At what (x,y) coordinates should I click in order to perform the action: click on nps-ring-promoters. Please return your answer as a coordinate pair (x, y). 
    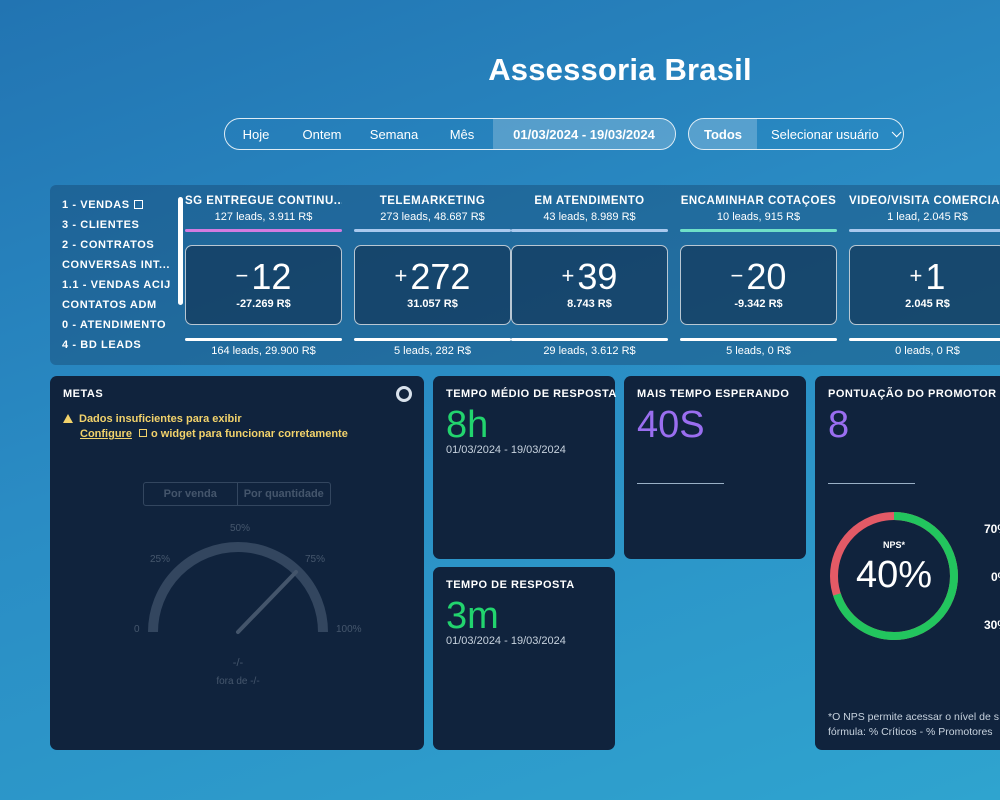
    Looking at the image, I should click on (894, 576).